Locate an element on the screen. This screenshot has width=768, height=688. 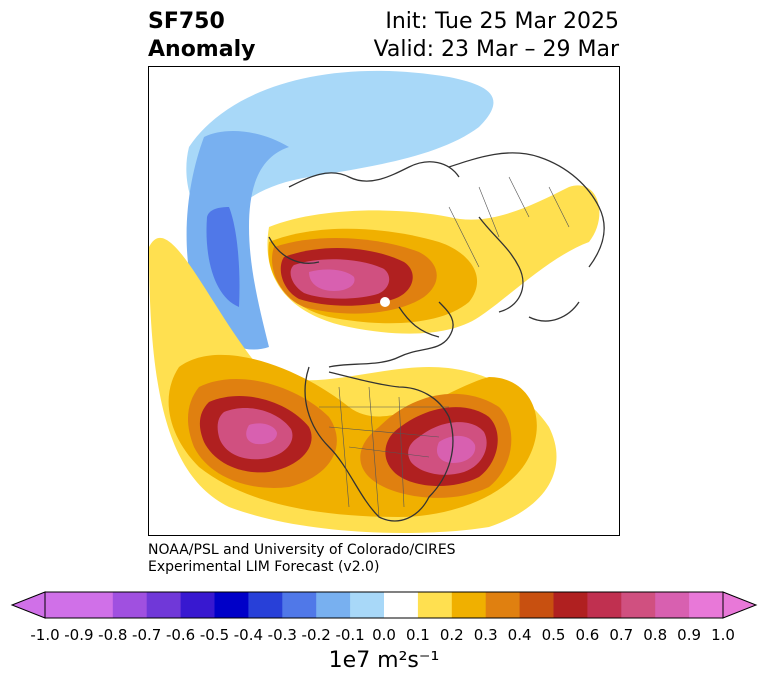
colorbar-tick-label: 0.4 is located at coordinates (519, 635).